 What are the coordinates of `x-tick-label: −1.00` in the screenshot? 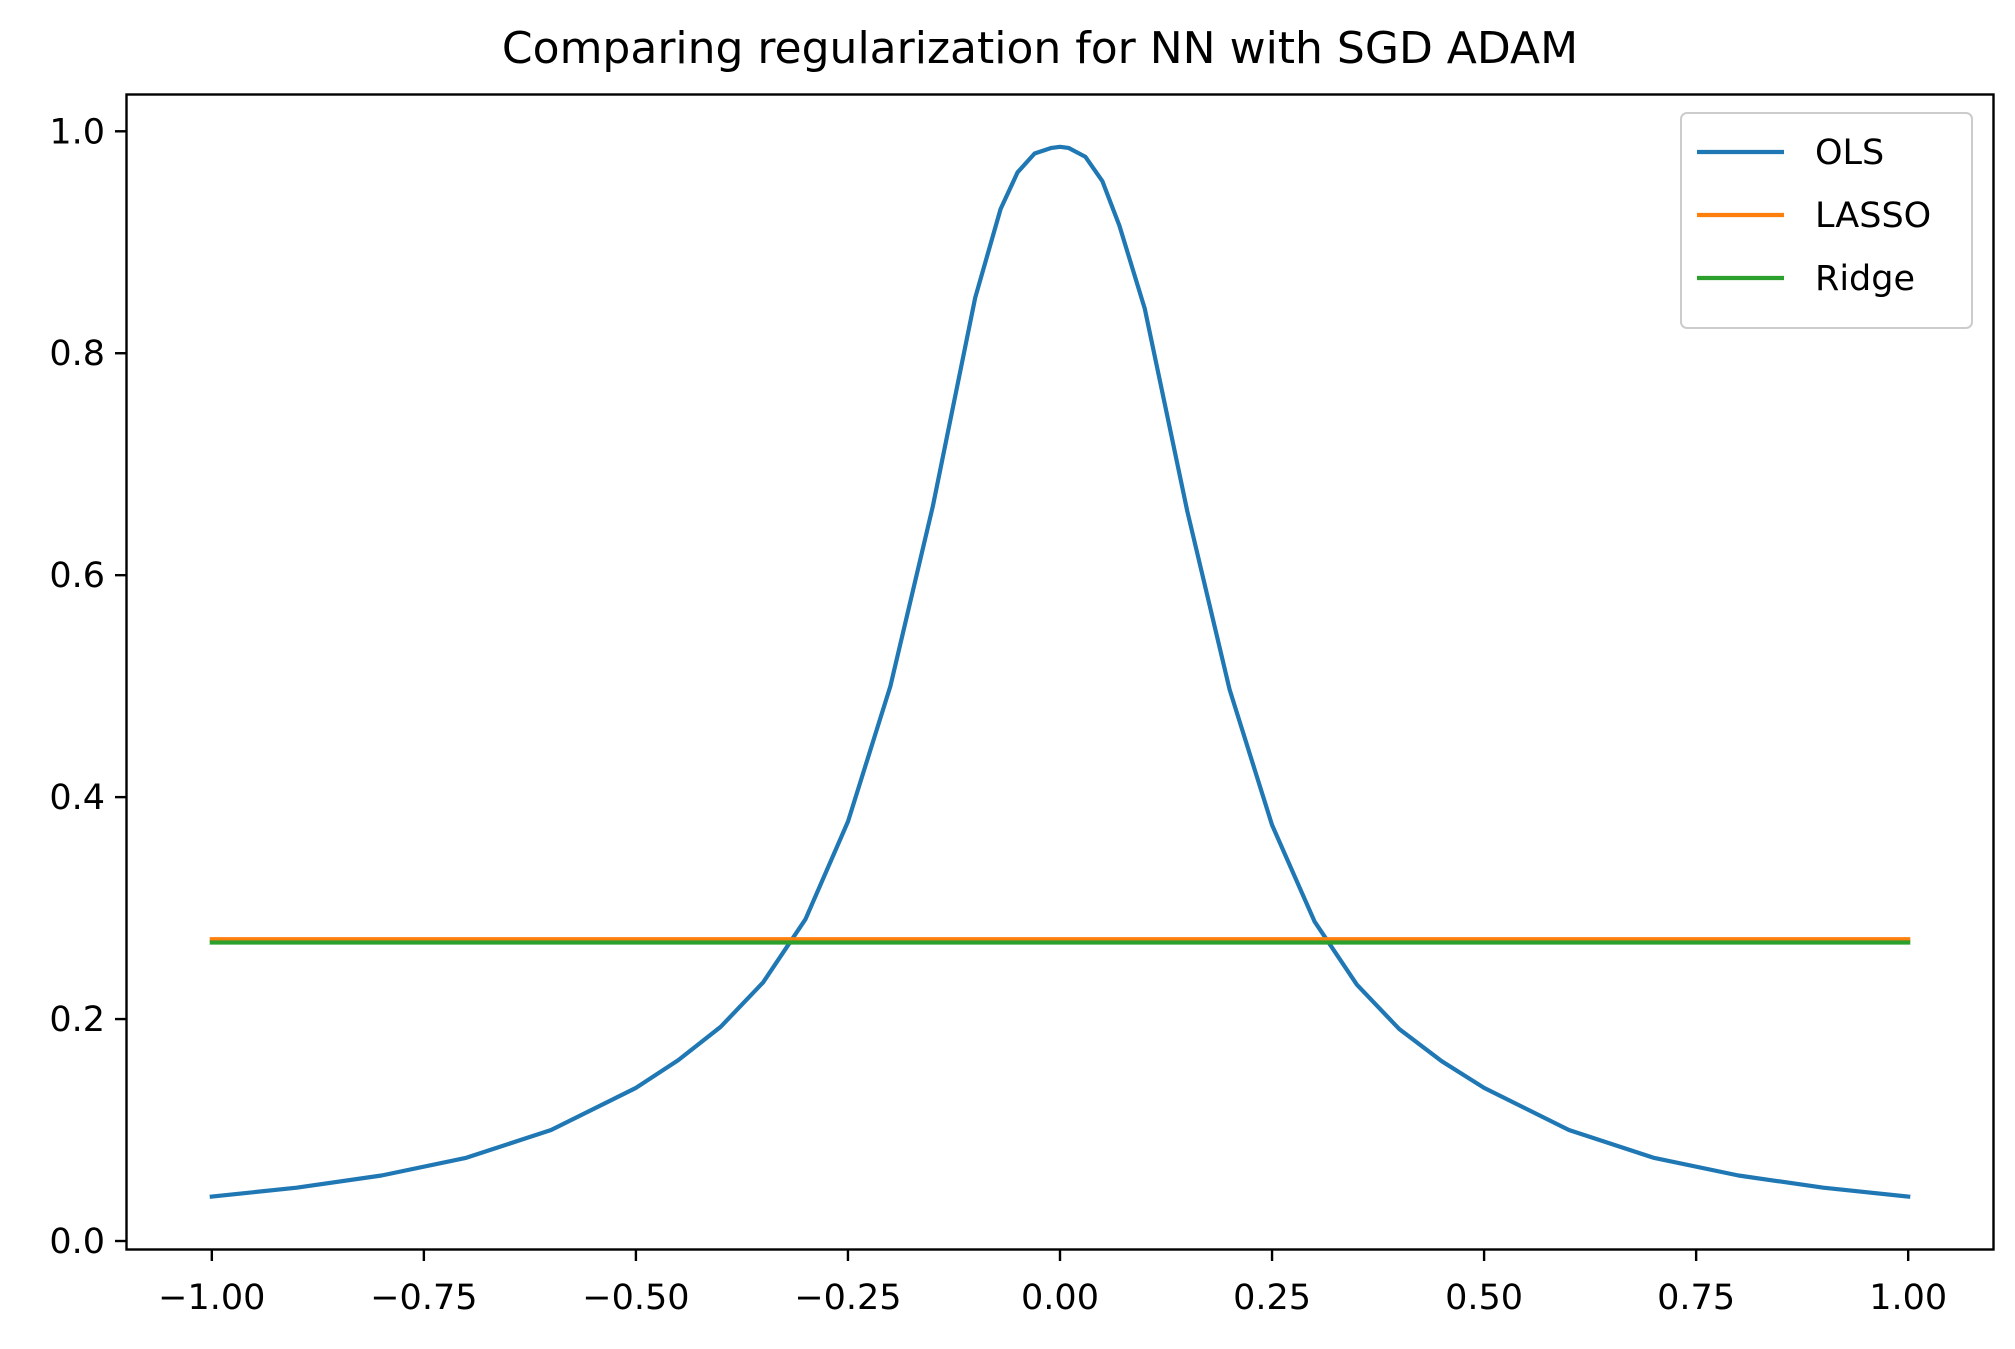 It's located at (211, 1298).